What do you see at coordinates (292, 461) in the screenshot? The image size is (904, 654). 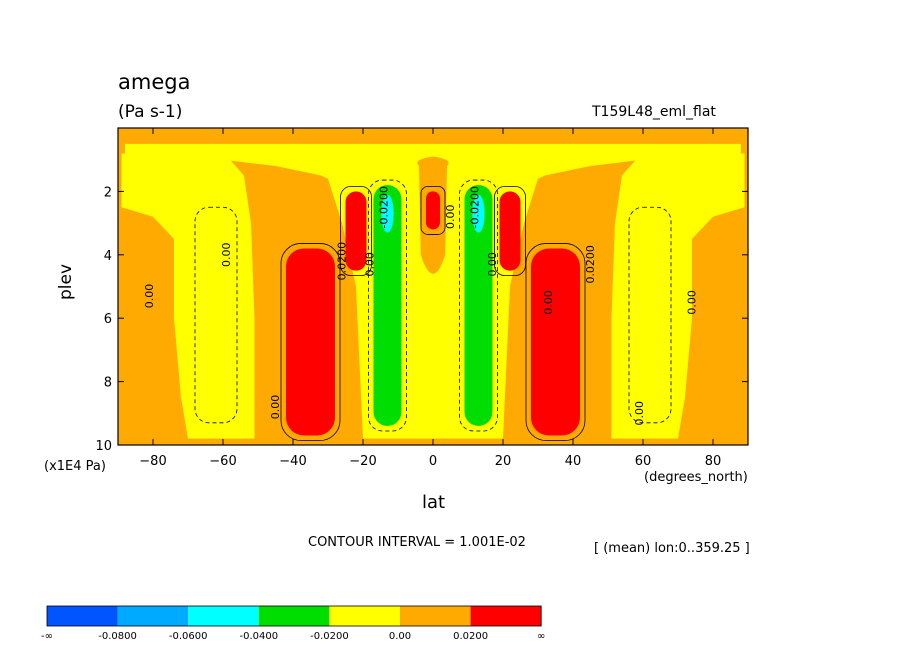 I see `x-tick-label: −40` at bounding box center [292, 461].